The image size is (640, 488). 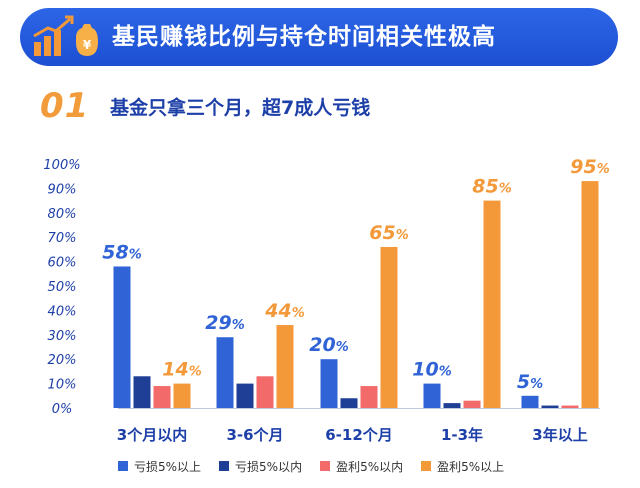 What do you see at coordinates (284, 311) in the screenshot?
I see `data-label: 44%` at bounding box center [284, 311].